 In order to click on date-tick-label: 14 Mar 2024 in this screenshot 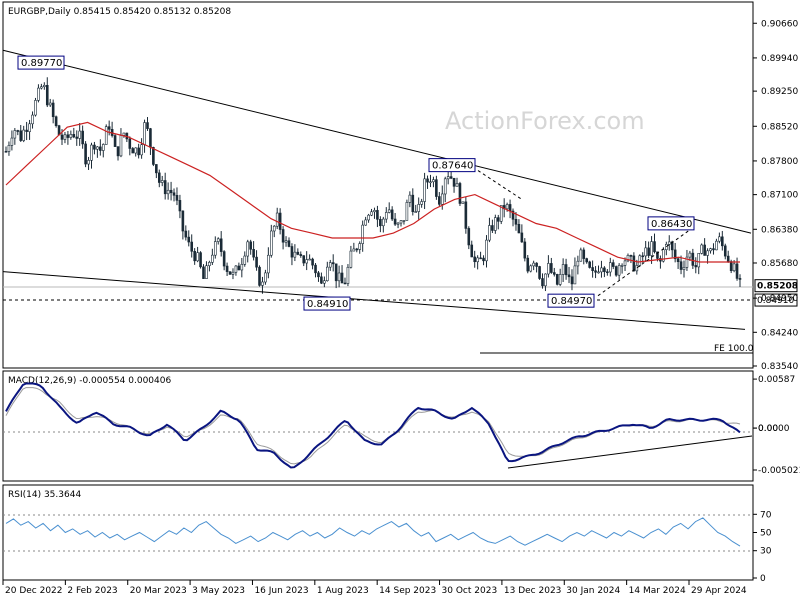, I will do `click(657, 591)`.